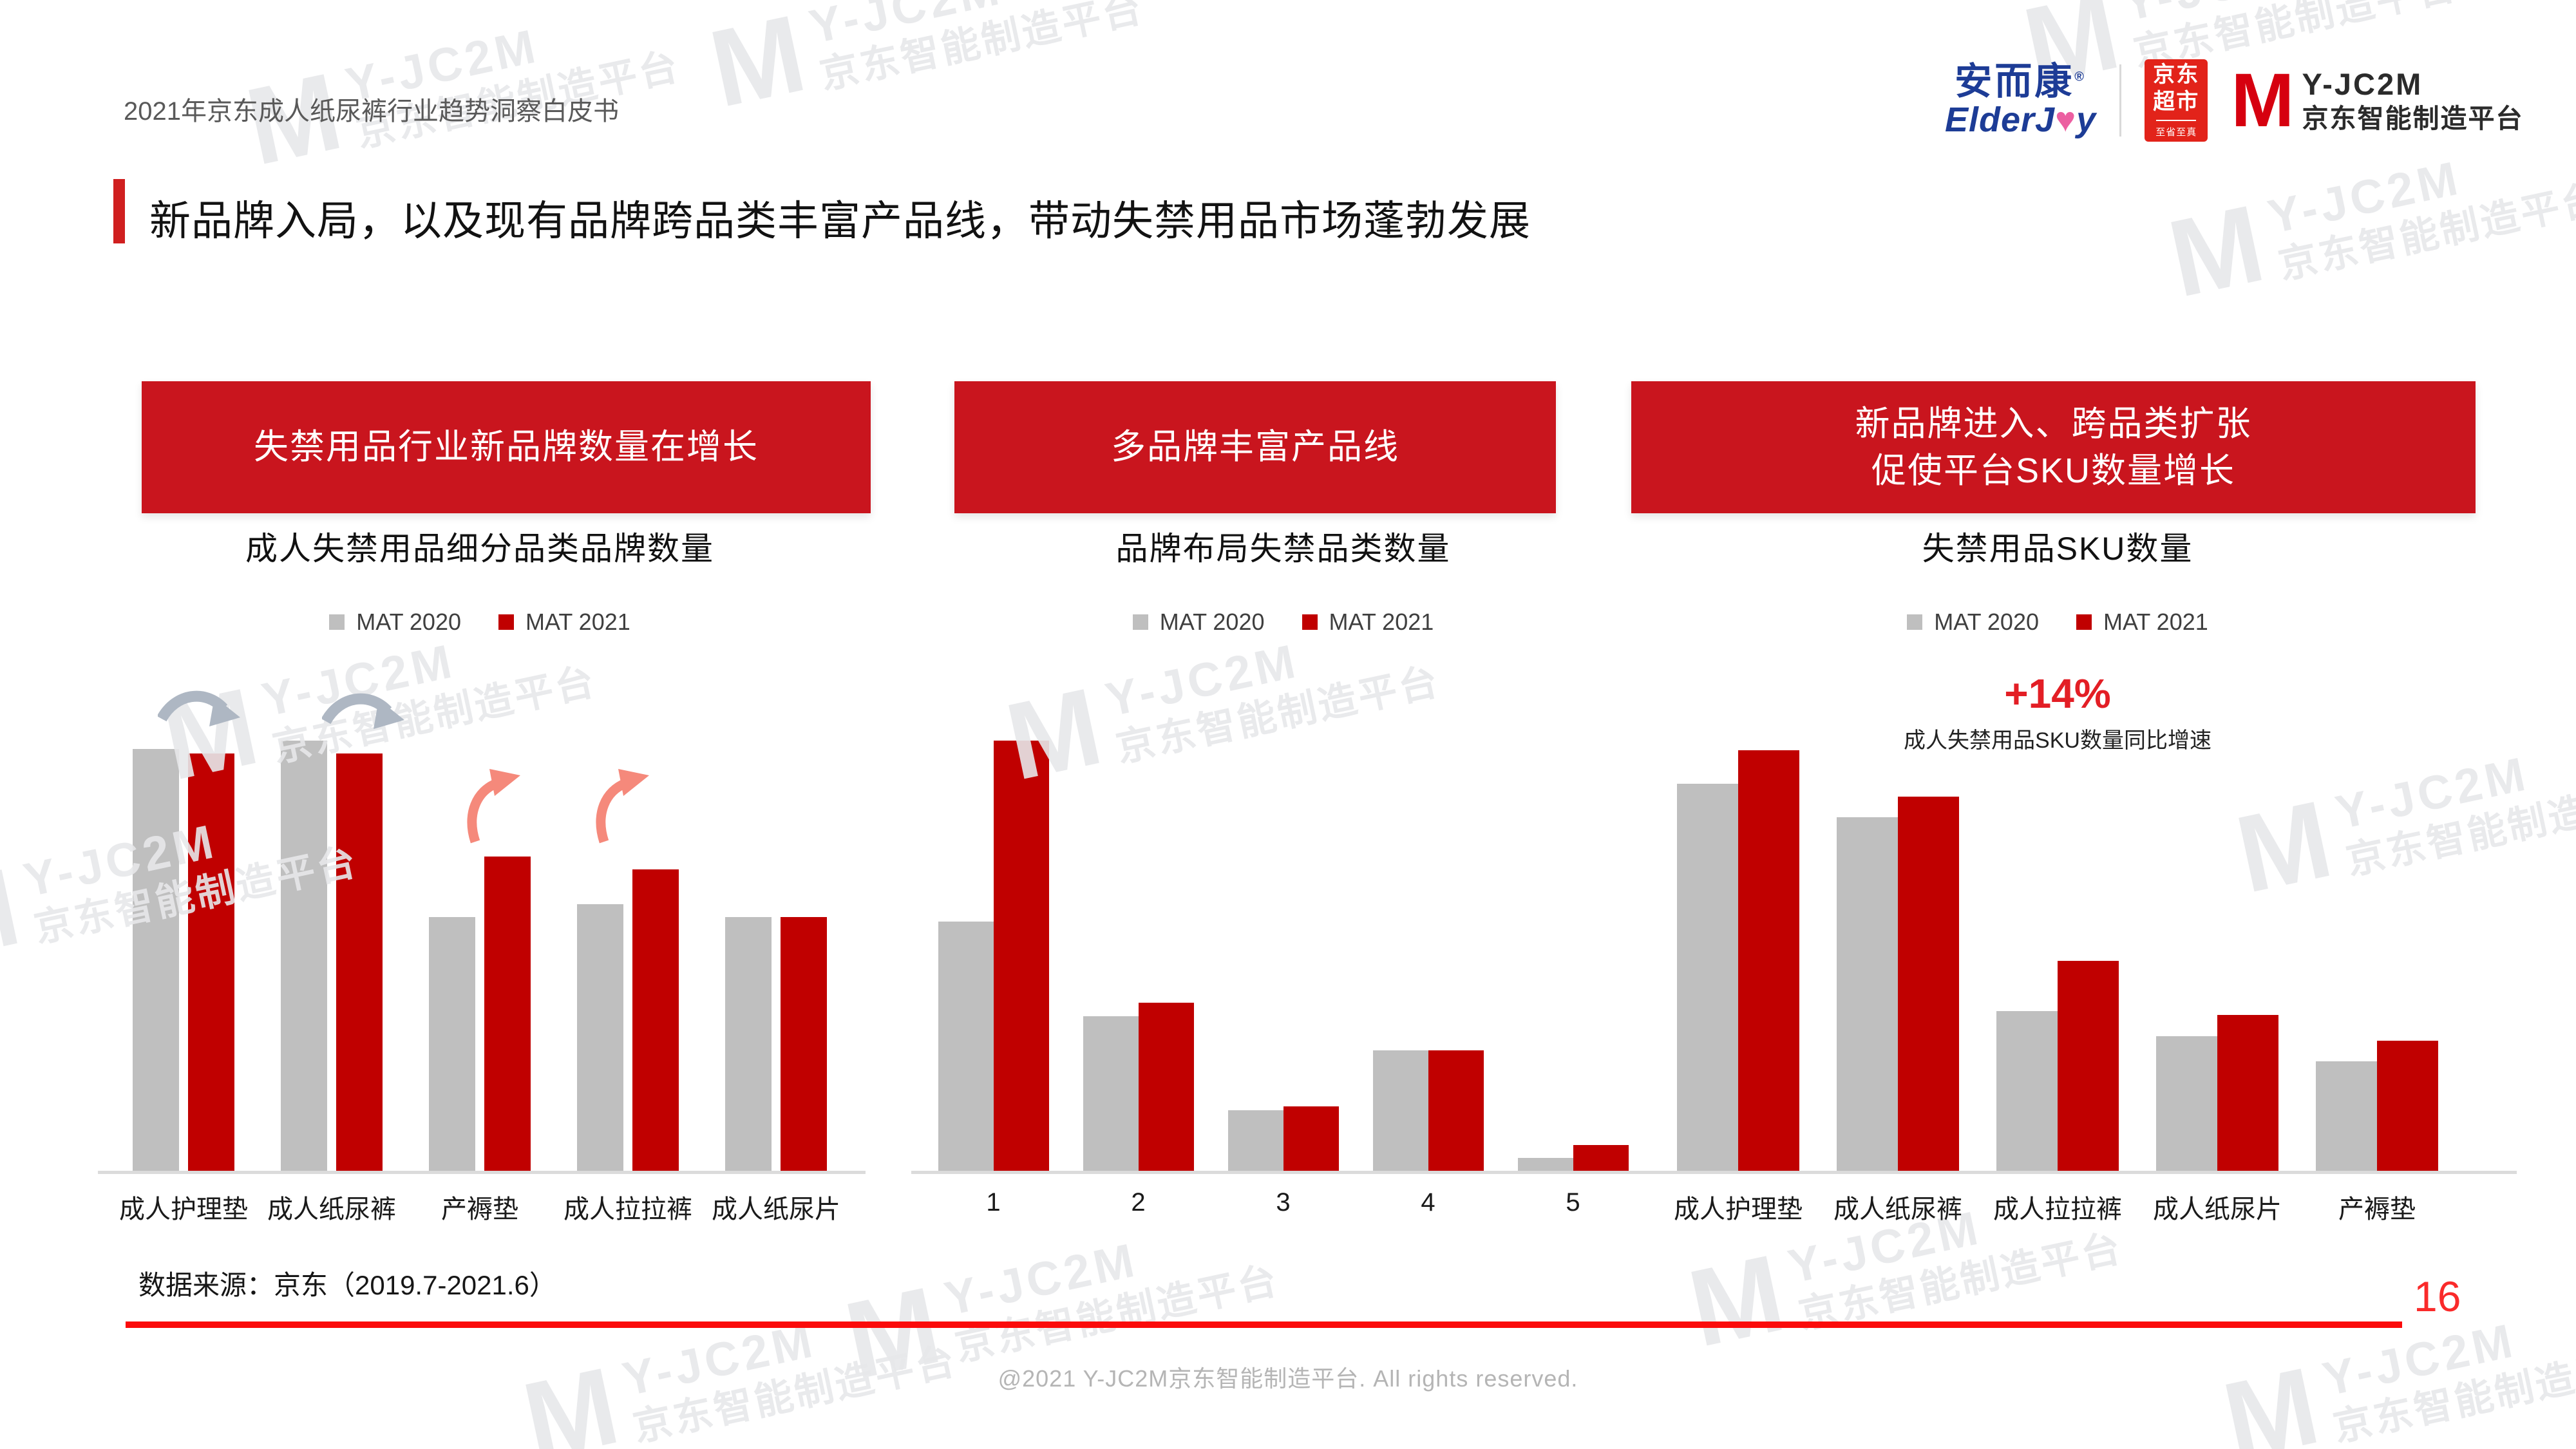  Describe the element at coordinates (1283, 1202) in the screenshot. I see `chart2-x-labels: 1 2 3 4 5` at that location.